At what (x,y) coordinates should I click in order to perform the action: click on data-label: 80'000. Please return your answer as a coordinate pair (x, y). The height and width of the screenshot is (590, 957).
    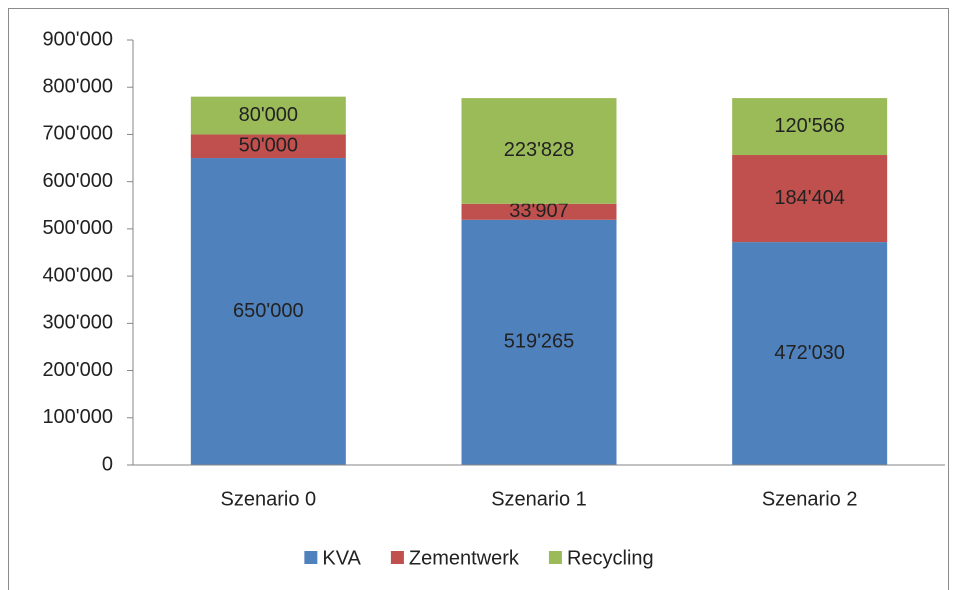
    Looking at the image, I should click on (268, 115).